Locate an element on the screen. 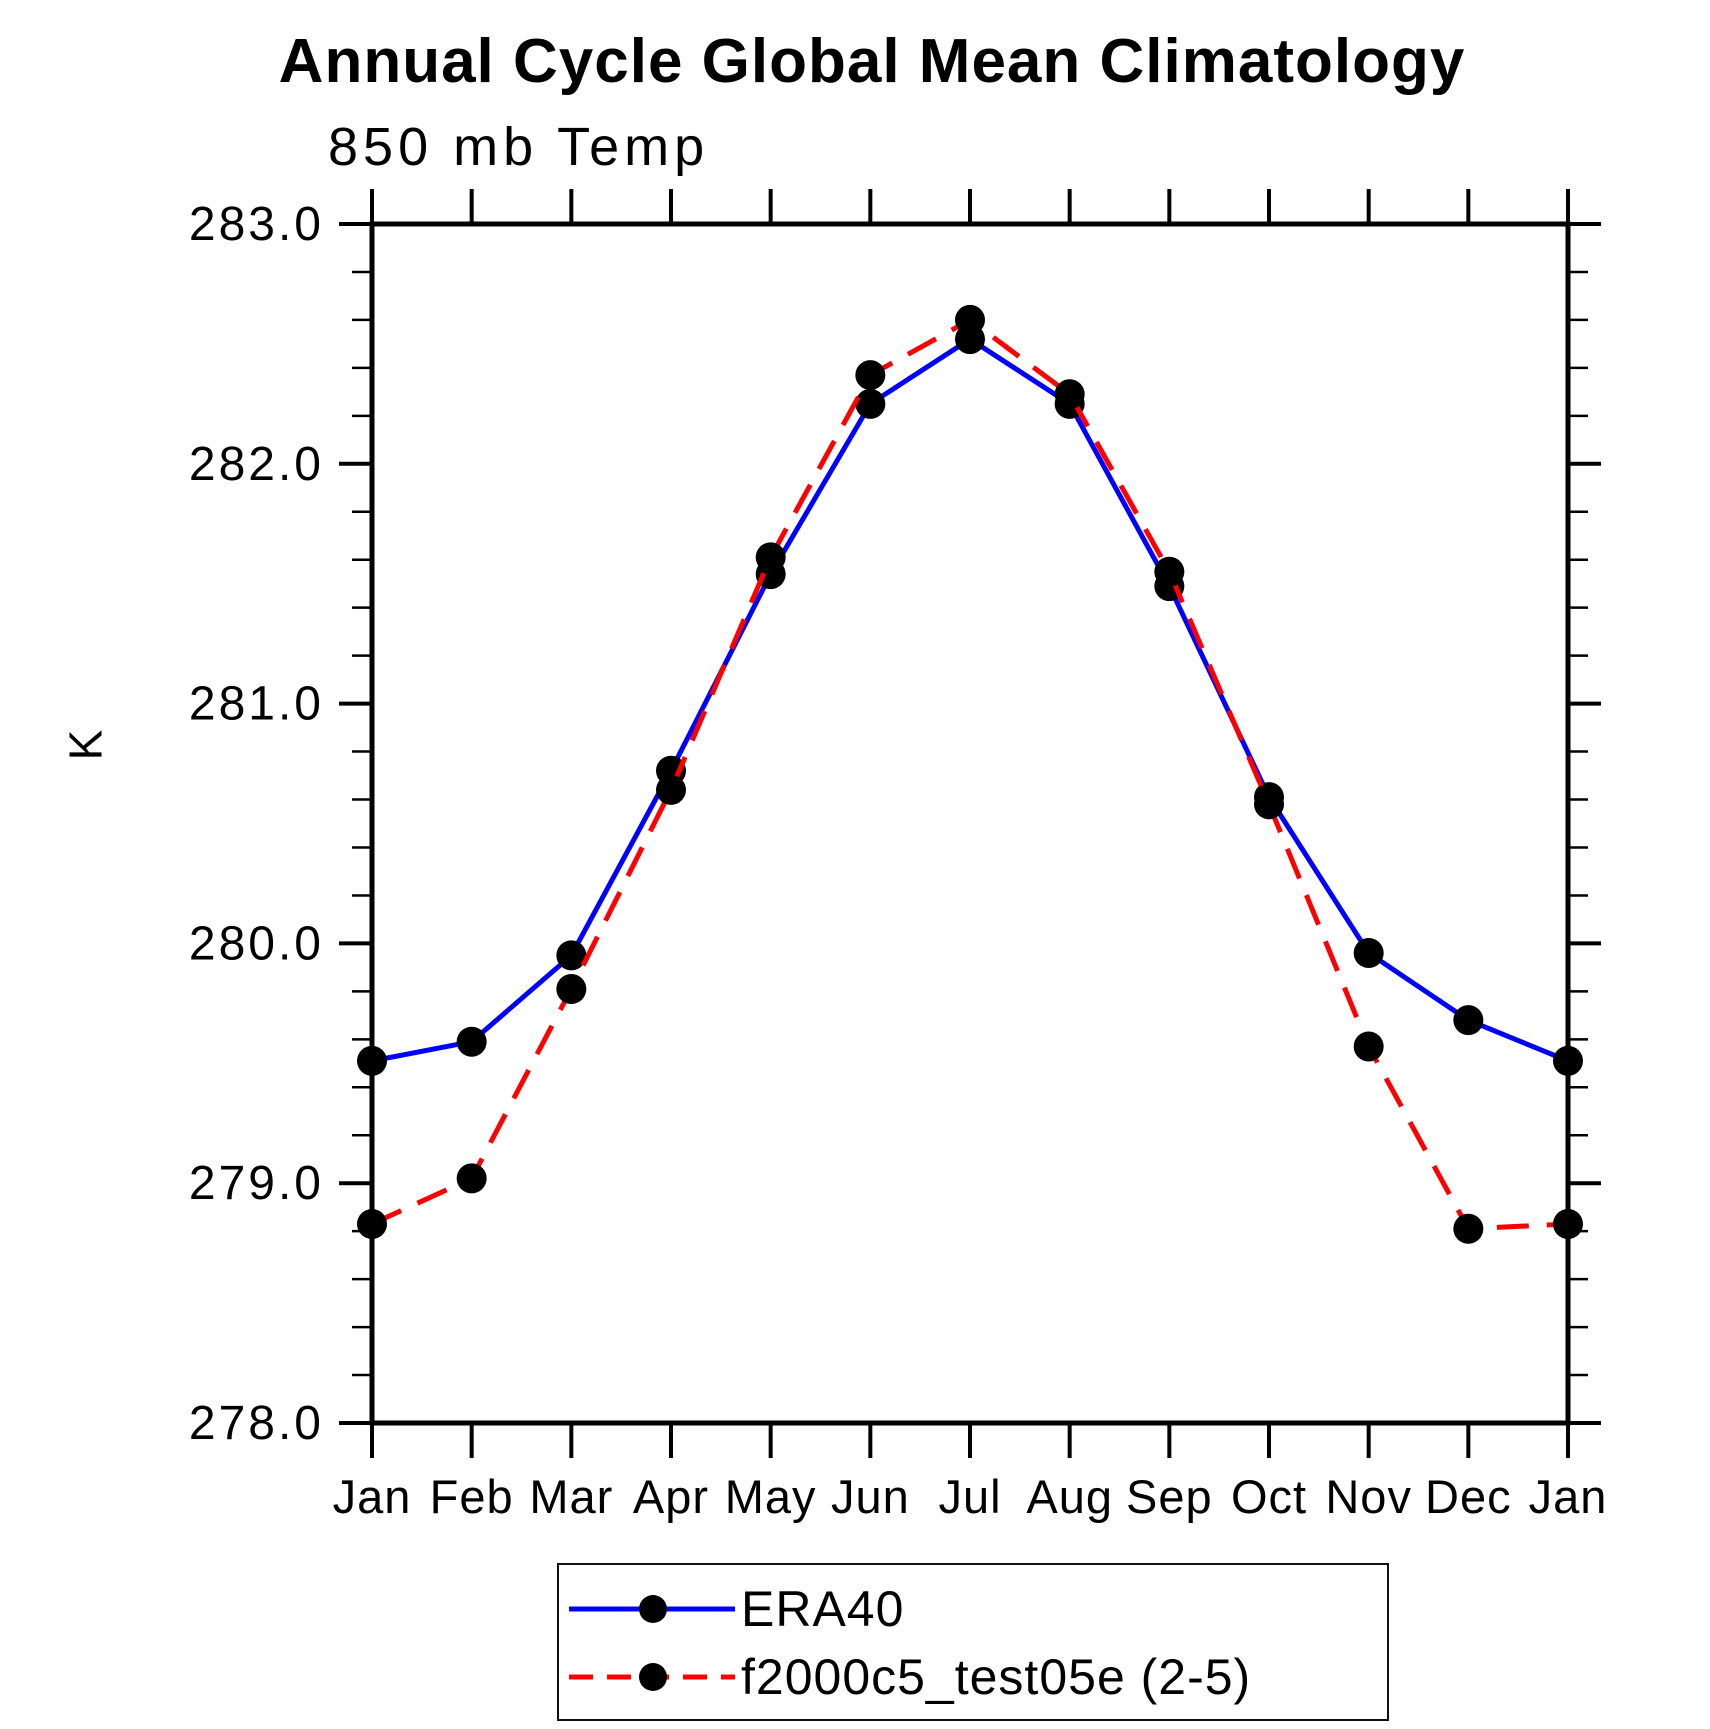  legend-item: f2000c5_test05e (2-5) is located at coordinates (907, 1677).